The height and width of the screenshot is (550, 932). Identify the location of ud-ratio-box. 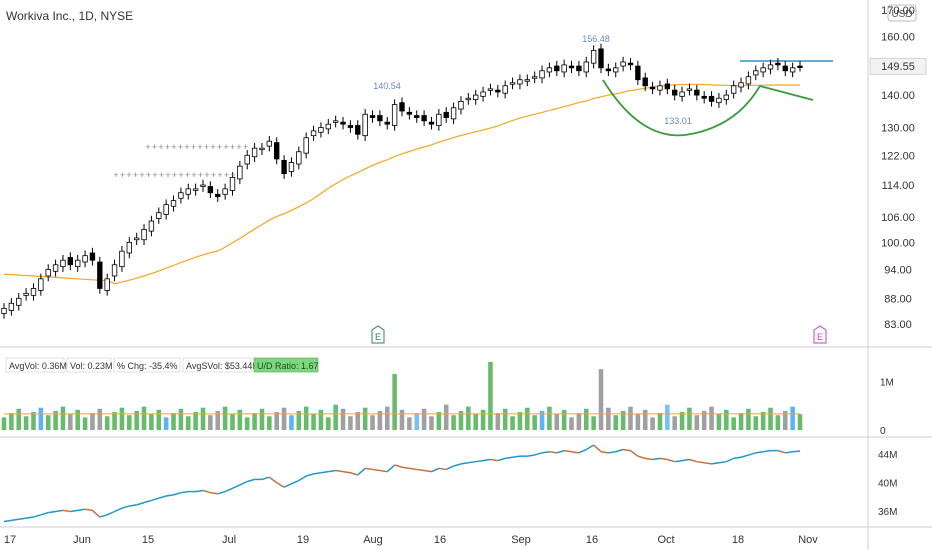
(286, 365).